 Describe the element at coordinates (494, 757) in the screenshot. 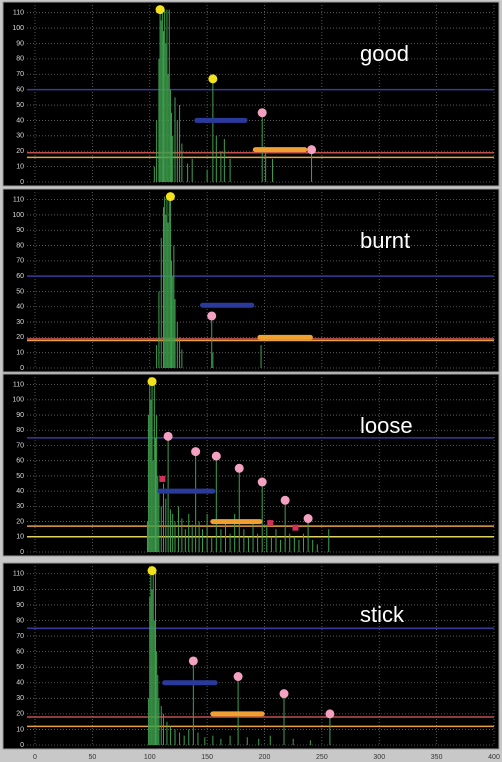

I see `x-tick-label: 400` at that location.